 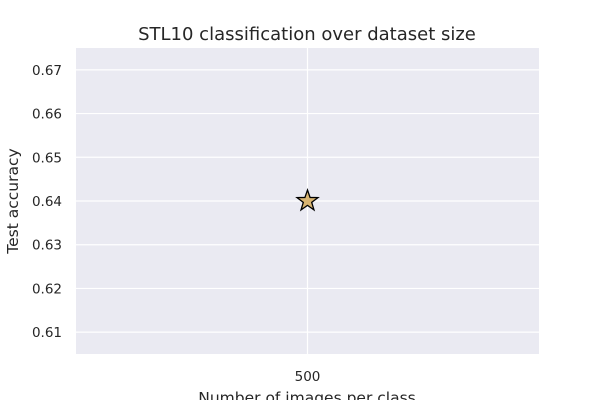 What do you see at coordinates (47, 71) in the screenshot?
I see `y-tick-label: 0.67` at bounding box center [47, 71].